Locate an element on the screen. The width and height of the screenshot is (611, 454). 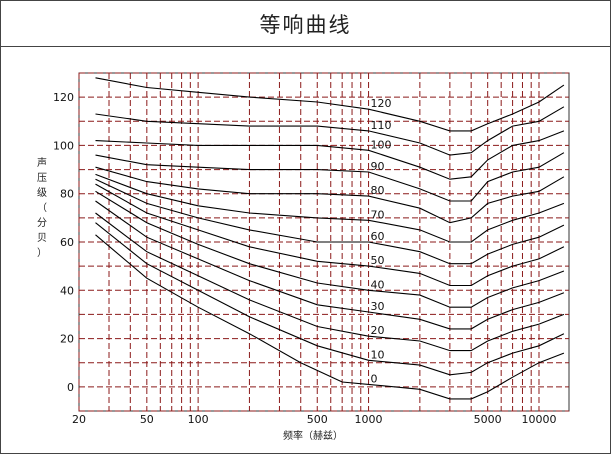
curve-label-60: 60 is located at coordinates (378, 236).